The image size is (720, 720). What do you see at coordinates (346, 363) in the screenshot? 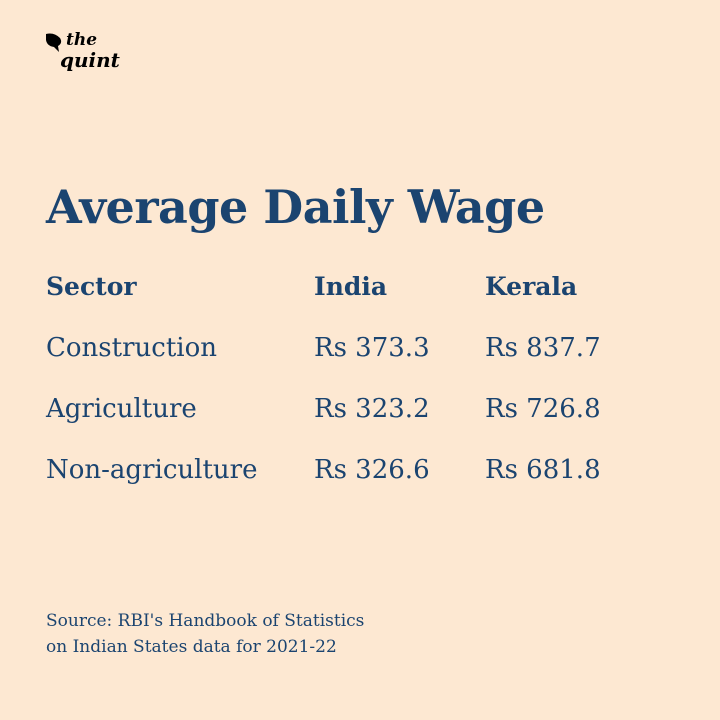
I see `table-row: Construction Rs 373.3 Rs 837.7` at bounding box center [346, 363].